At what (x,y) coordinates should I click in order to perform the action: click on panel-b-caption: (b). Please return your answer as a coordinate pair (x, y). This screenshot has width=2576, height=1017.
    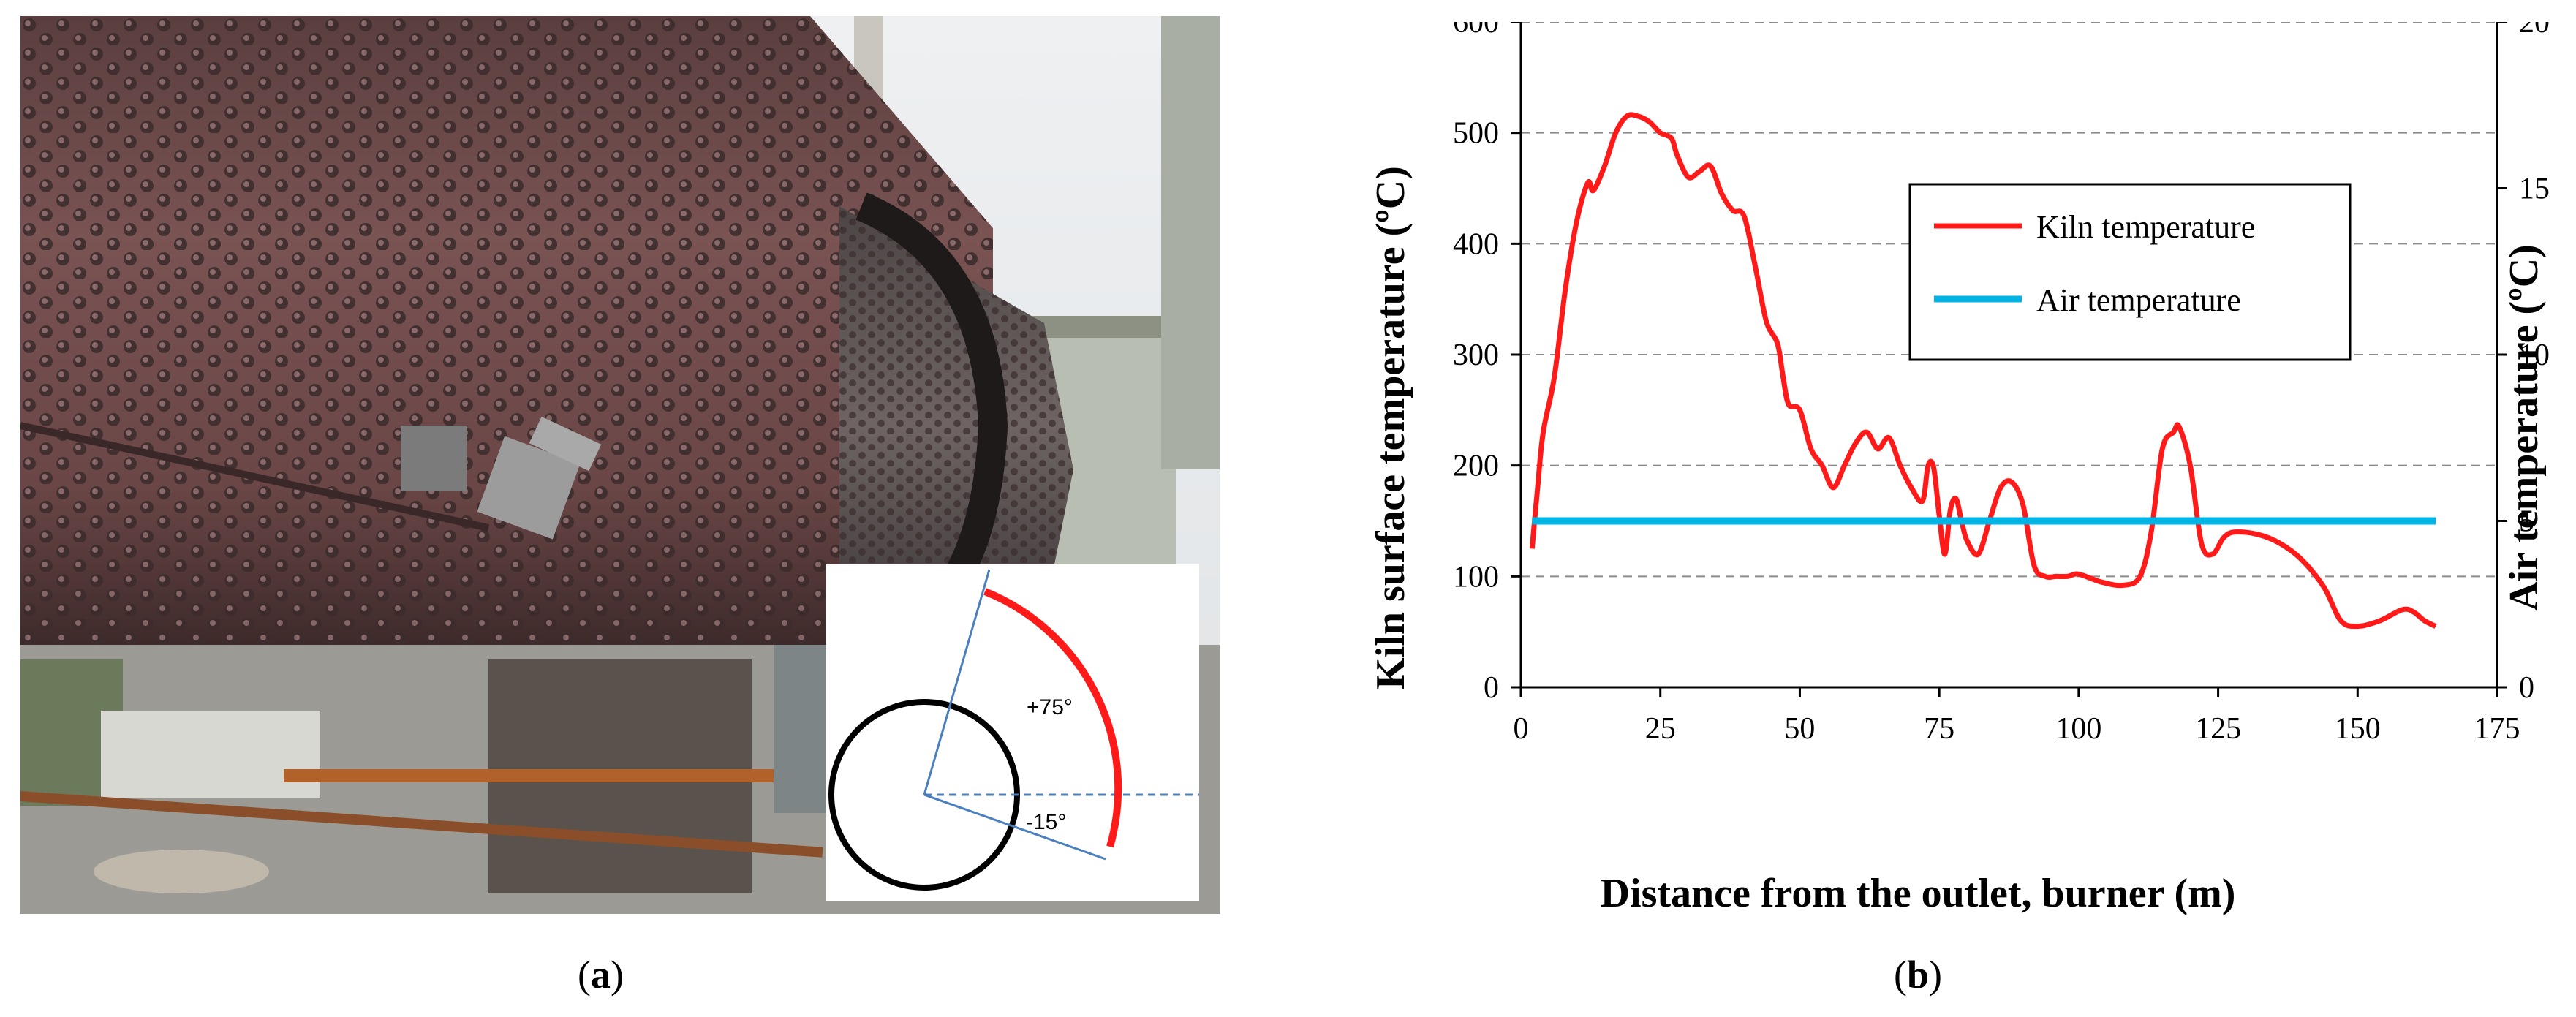
    Looking at the image, I should click on (1919, 975).